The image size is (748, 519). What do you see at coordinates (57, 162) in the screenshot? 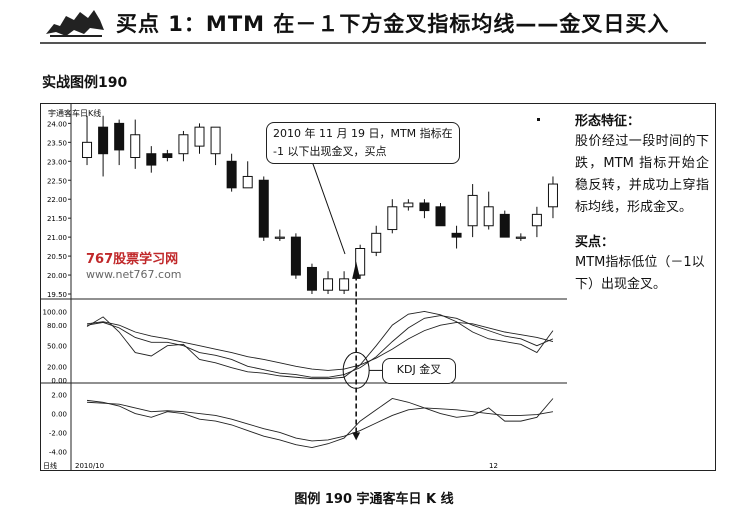
I see `y-tick-label: 23.00` at bounding box center [57, 162].